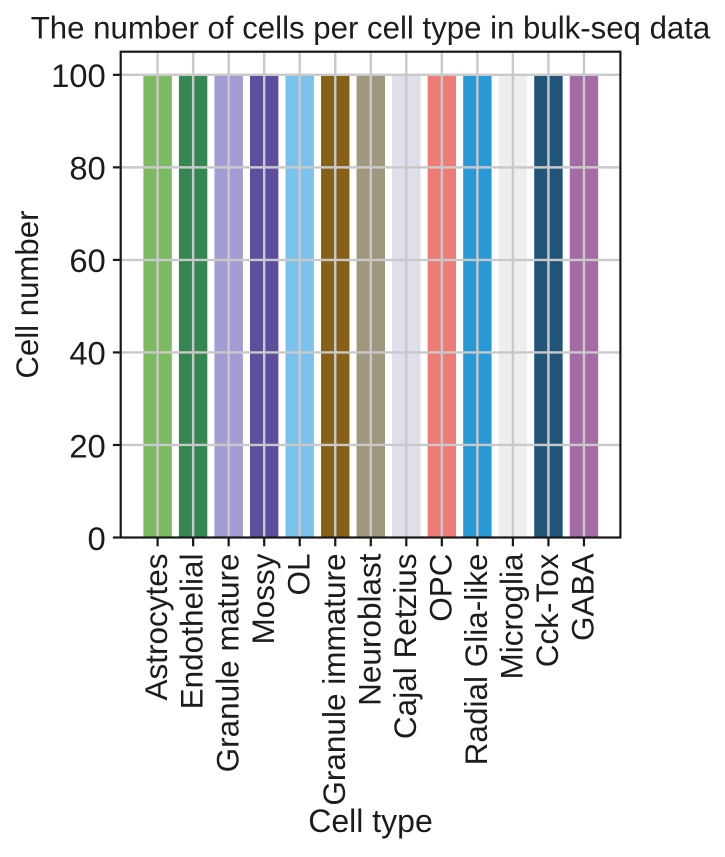  What do you see at coordinates (192, 632) in the screenshot?
I see `svg-text: Endothelial` at bounding box center [192, 632].